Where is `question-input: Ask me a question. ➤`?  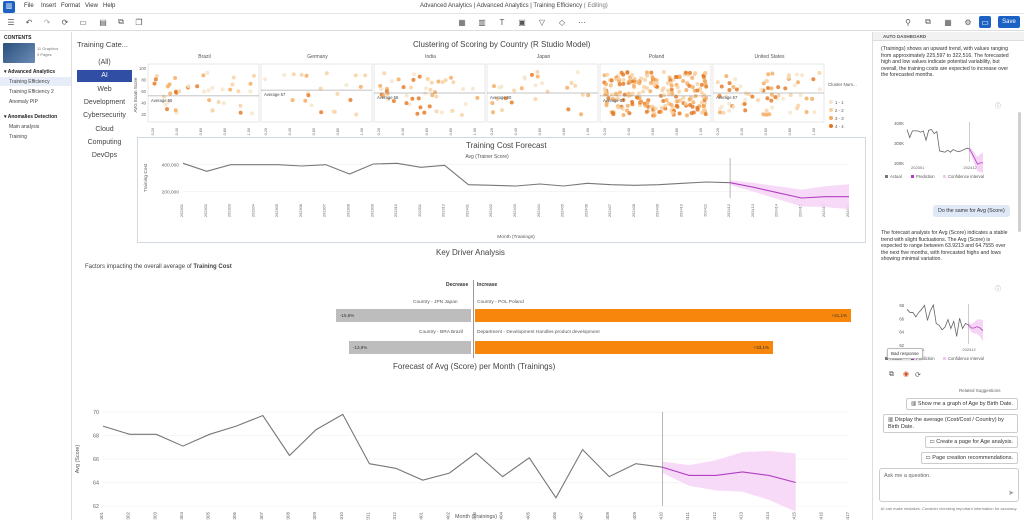
question-input: Ask me a question. ➤ is located at coordinates (949, 485).